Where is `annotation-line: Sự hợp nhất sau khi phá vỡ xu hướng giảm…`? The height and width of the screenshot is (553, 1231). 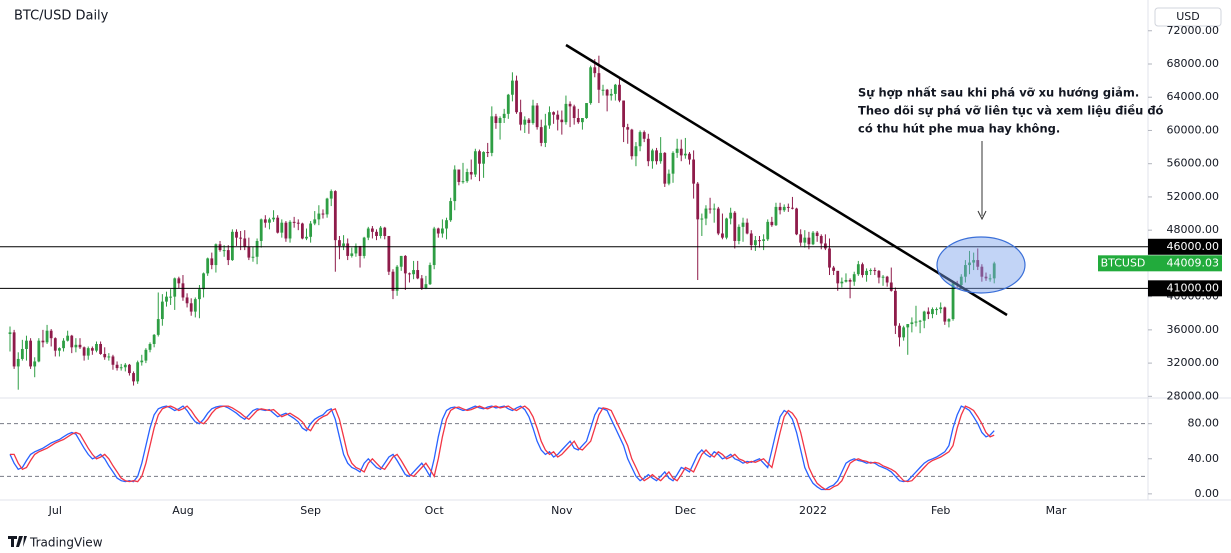 annotation-line: Sự hợp nhất sau khi phá vỡ xu hướng giảm… is located at coordinates (998, 93).